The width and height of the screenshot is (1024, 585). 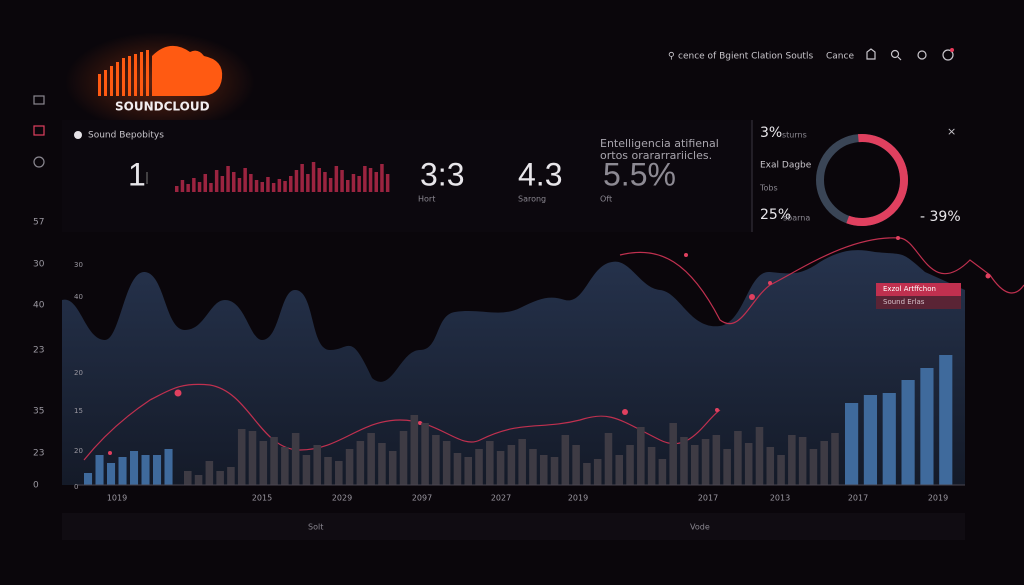 What do you see at coordinates (904, 302) in the screenshot?
I see `tooltip-text: Sound Erlas` at bounding box center [904, 302].